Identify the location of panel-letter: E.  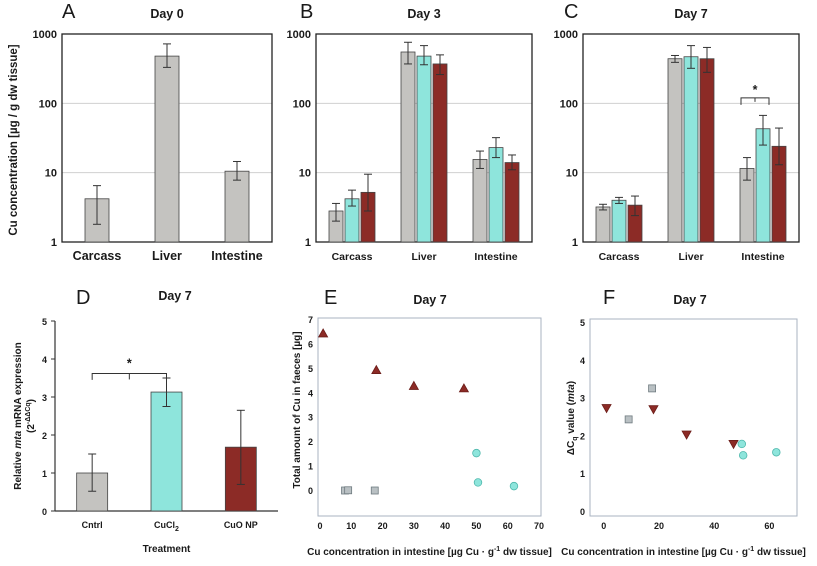
(330, 298).